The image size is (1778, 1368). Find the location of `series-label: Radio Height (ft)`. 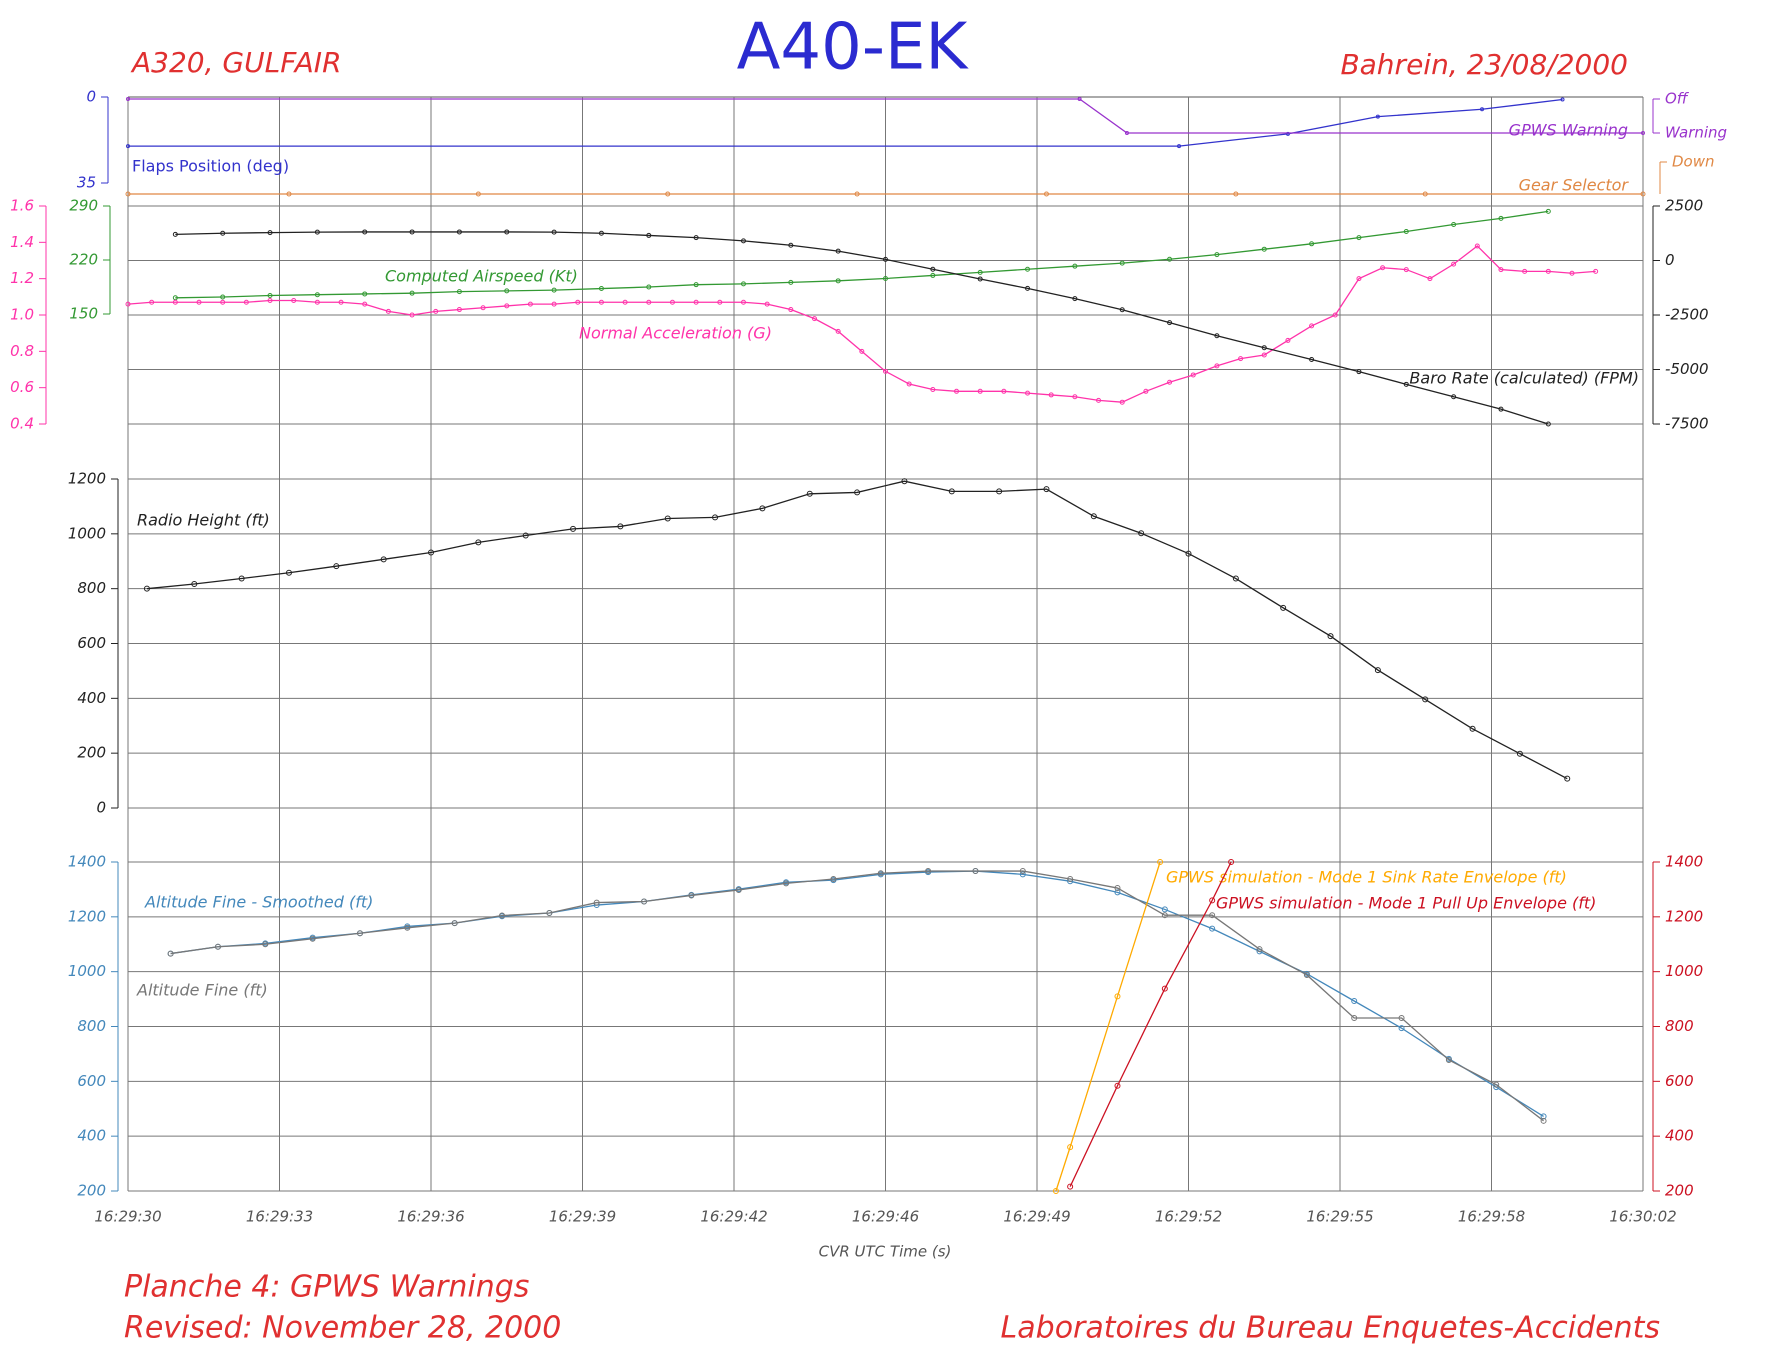

series-label: Radio Height (ft) is located at coordinates (203, 520).